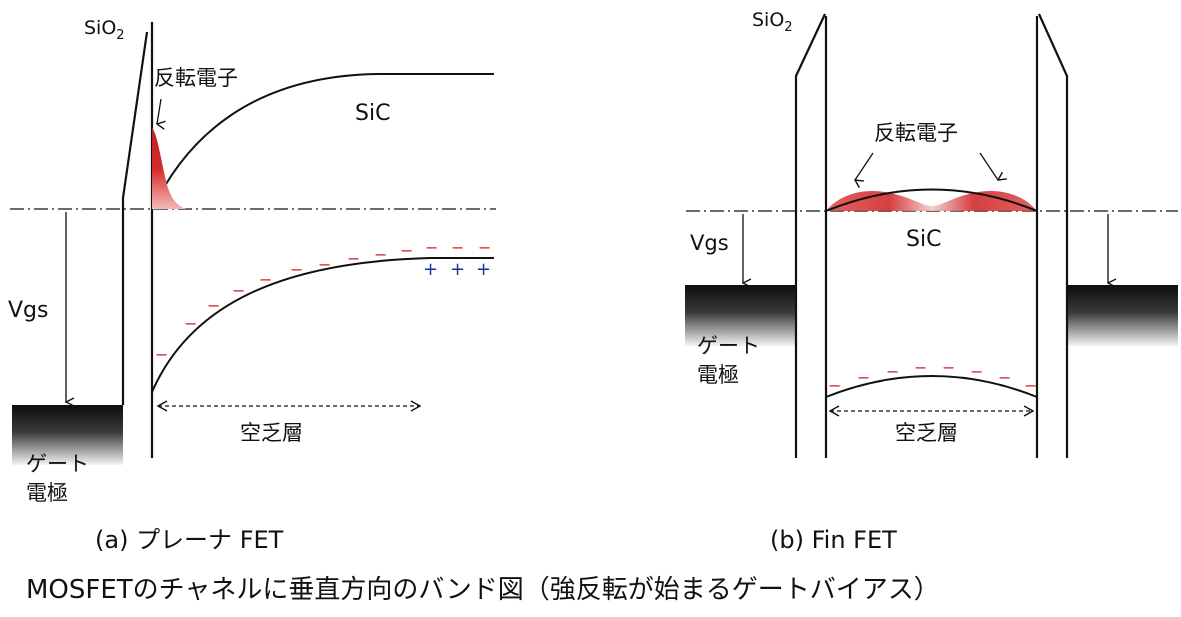  What do you see at coordinates (923, 239) in the screenshot?
I see `semiconductor-label-b: SiC` at bounding box center [923, 239].